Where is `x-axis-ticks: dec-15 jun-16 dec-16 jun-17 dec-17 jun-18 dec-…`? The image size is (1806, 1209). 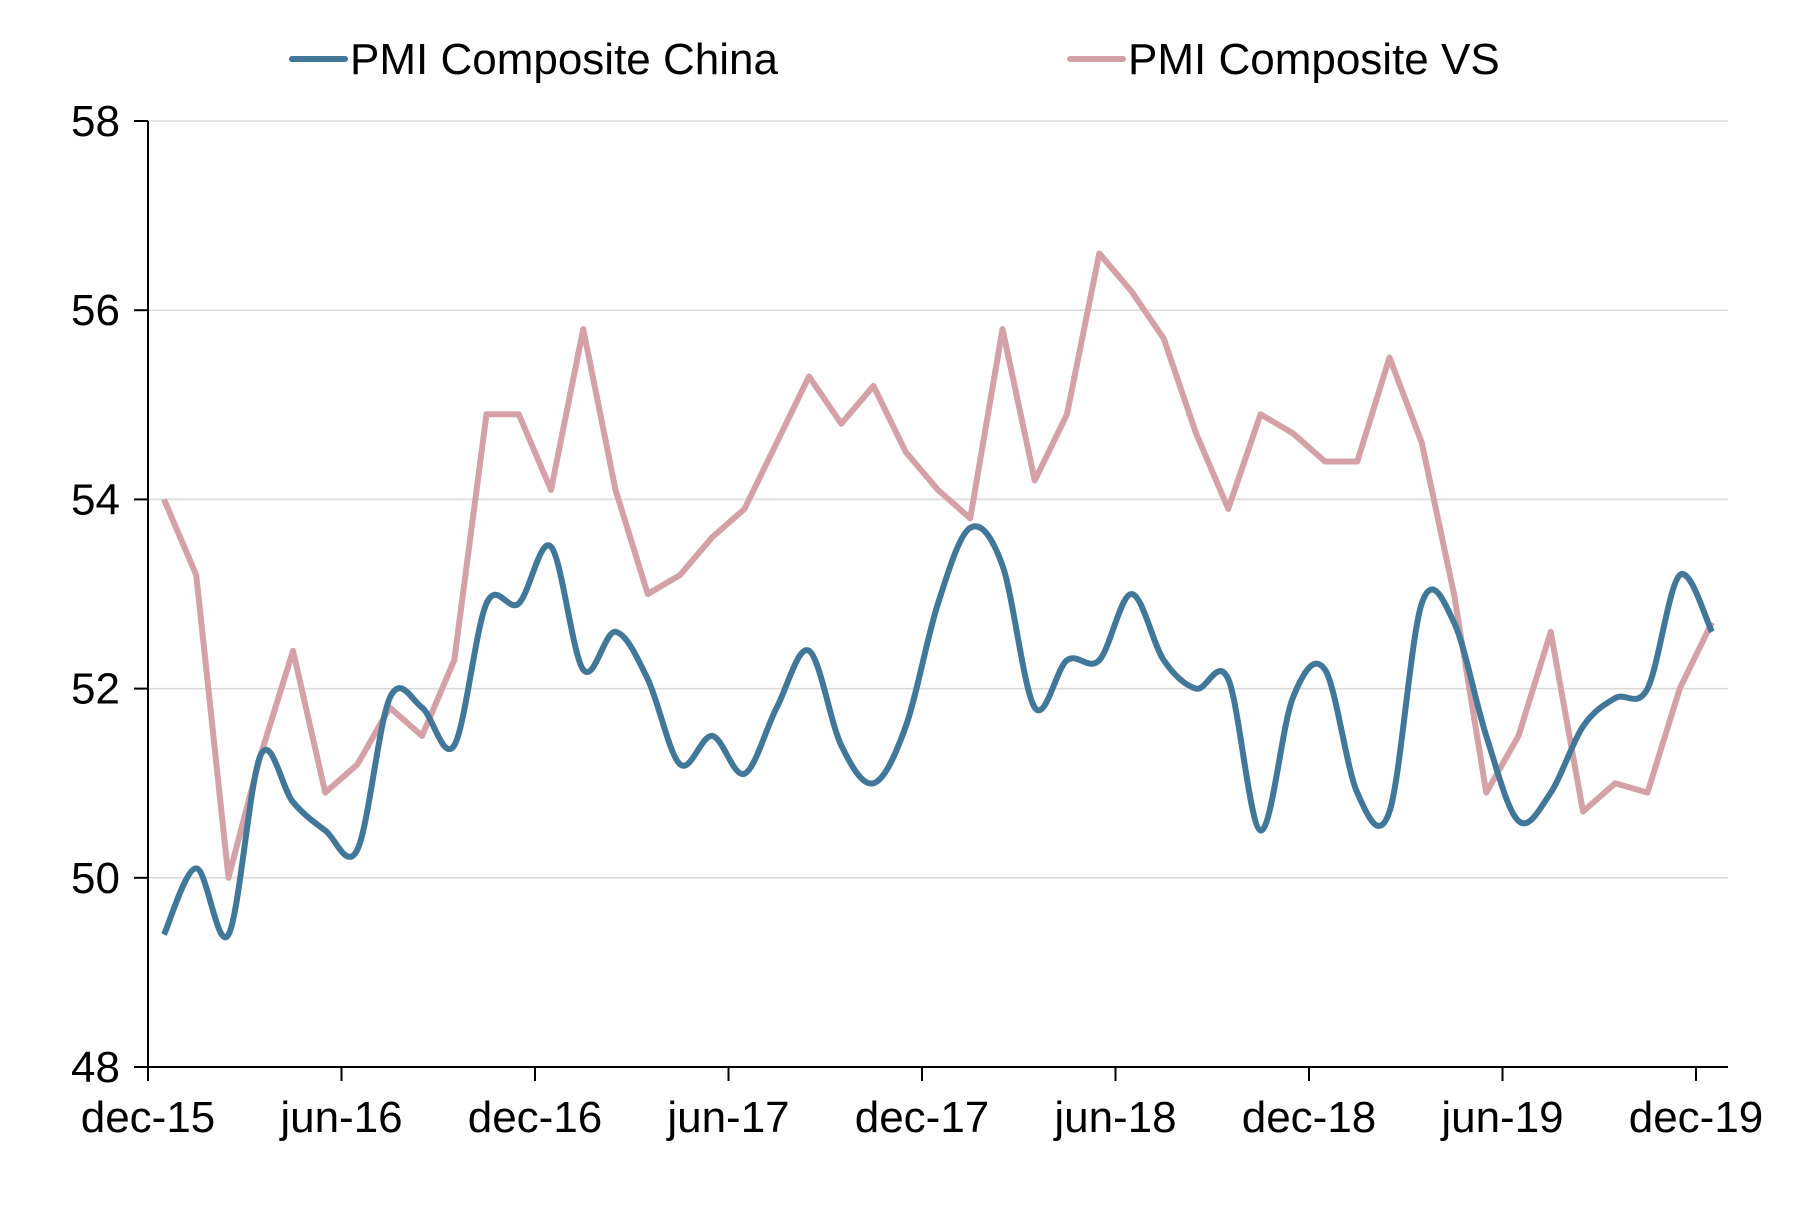
x-axis-ticks: dec-15 jun-16 dec-16 jun-17 dec-17 jun-18 dec-… is located at coordinates (922, 1104).